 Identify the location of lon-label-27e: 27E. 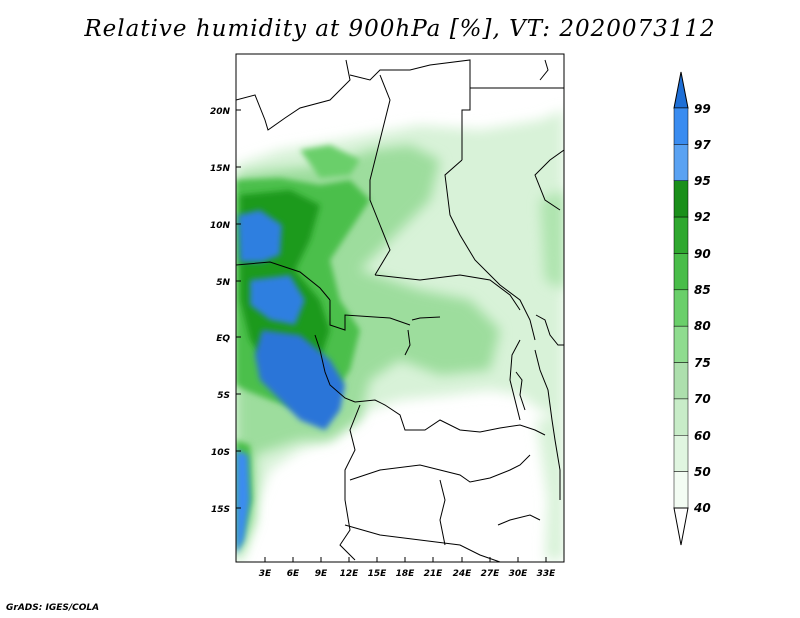
(491, 574).